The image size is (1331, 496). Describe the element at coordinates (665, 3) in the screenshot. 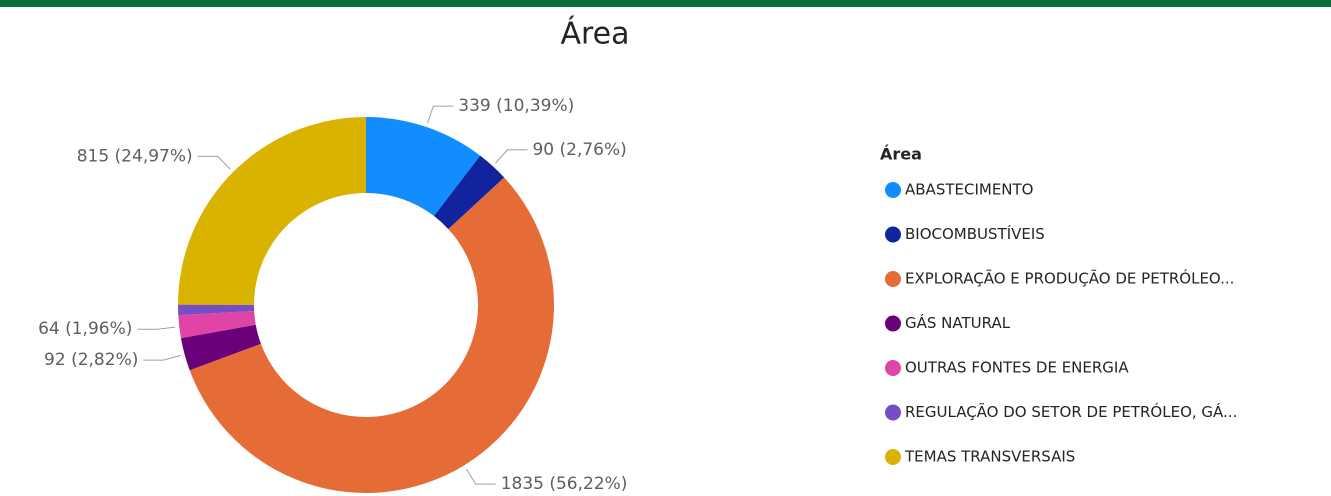

I see `top-bar` at that location.